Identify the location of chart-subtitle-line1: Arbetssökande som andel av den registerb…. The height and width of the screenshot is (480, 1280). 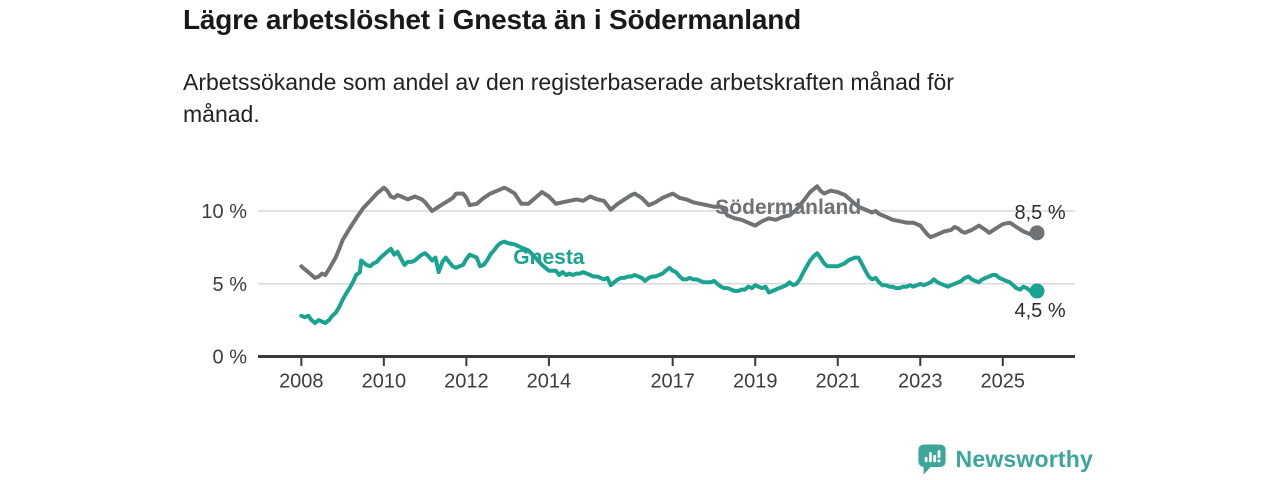
(568, 82).